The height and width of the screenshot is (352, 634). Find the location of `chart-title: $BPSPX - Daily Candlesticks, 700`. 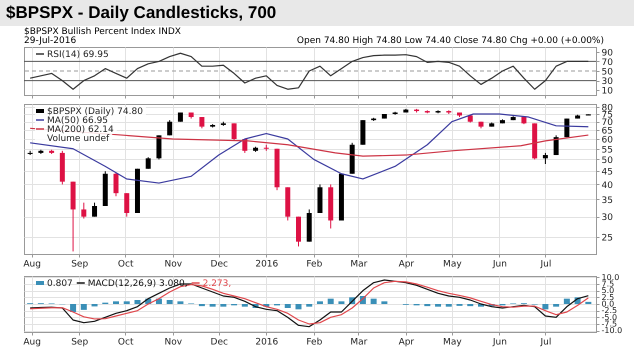

chart-title: $BPSPX - Daily Candlesticks, 700 is located at coordinates (317, 13).